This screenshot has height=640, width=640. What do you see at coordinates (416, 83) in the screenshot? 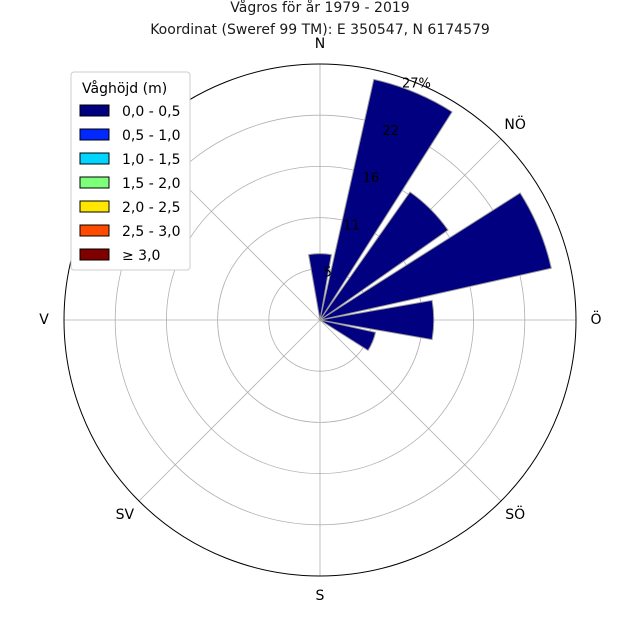
I see `radial-tick-label: 27%` at bounding box center [416, 83].